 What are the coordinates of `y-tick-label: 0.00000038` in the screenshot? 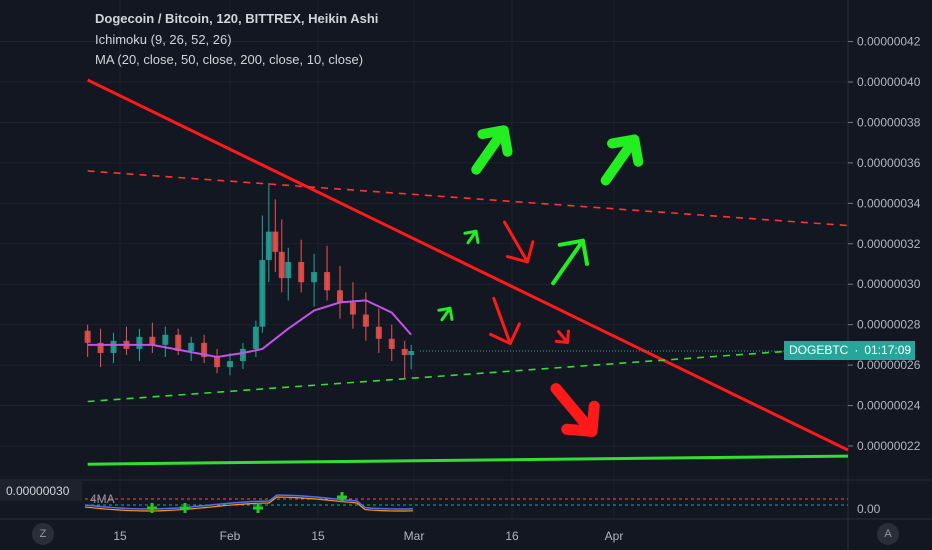 It's located at (889, 122).